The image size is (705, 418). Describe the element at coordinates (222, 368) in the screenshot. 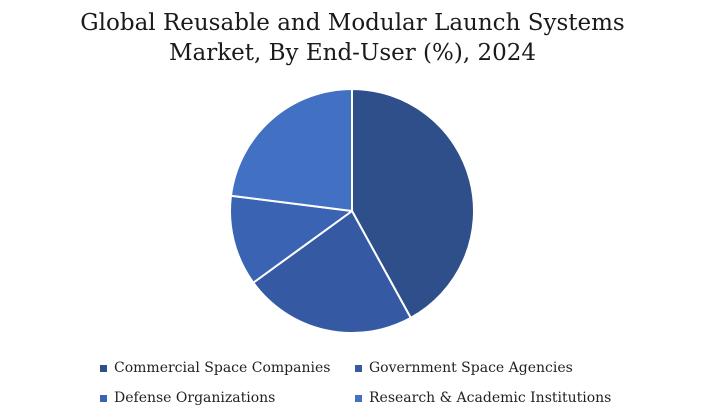

I see `legend-label: Commercial Space Companies` at that location.